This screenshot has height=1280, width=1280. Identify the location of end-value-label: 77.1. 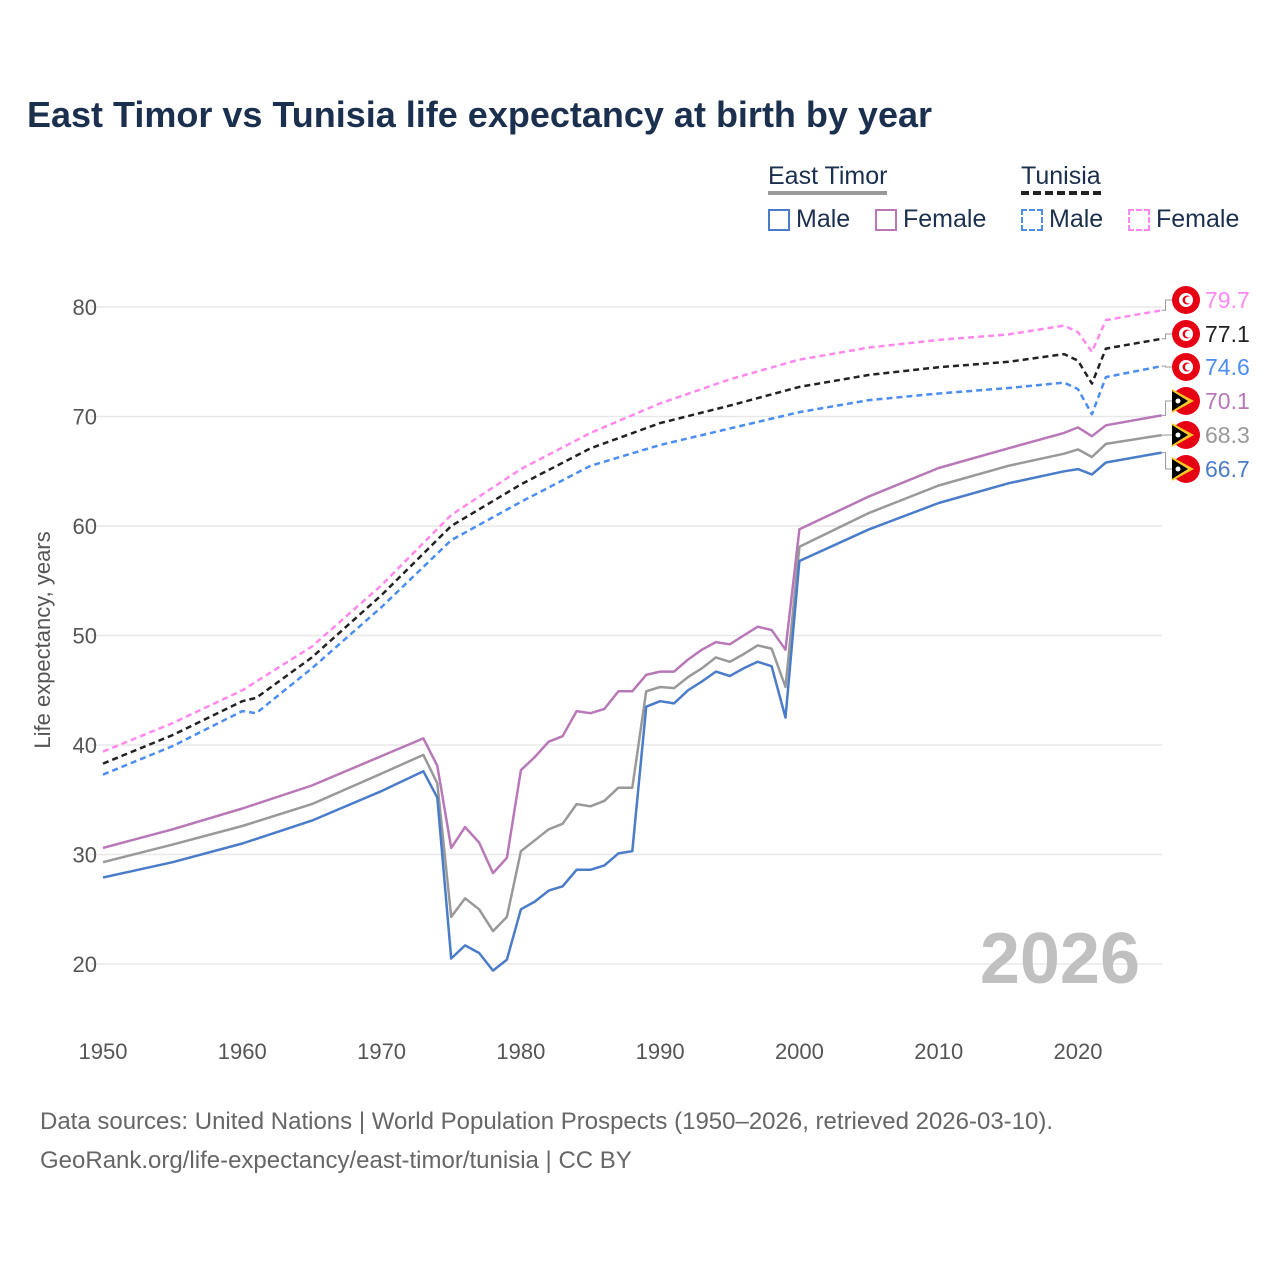
(1227, 334).